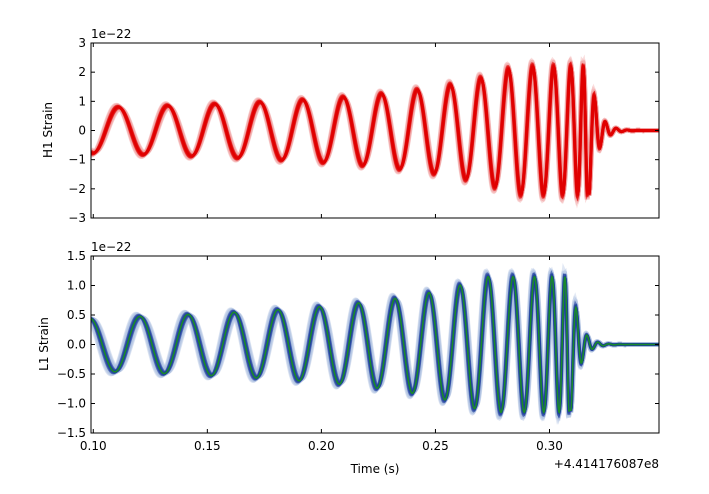 This screenshot has width=709, height=494. I want to click on x-tick-label: 0.30, so click(549, 446).